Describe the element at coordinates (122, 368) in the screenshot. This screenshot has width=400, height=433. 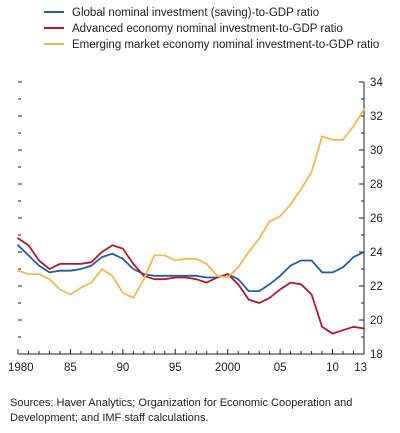
I see `x-tick-label: 90` at that location.